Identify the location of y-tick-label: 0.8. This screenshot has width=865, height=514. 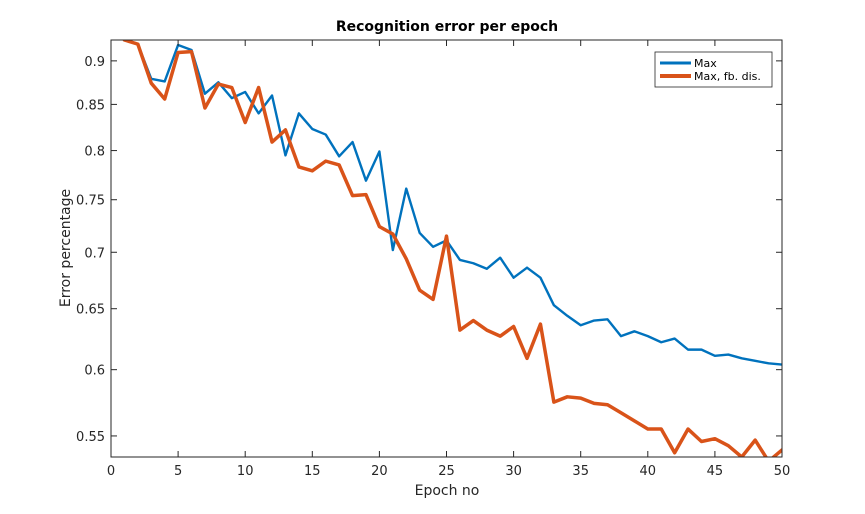
(94, 152).